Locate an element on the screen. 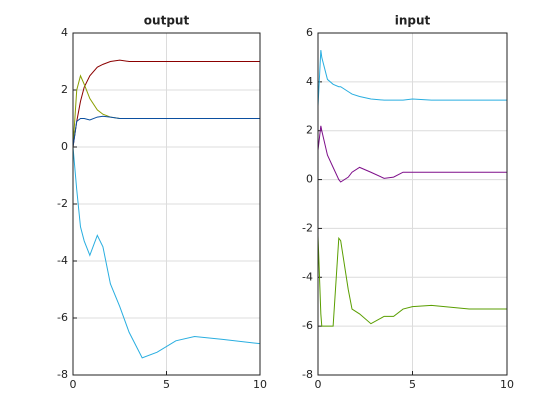 The height and width of the screenshot is (420, 560). chart-title: input is located at coordinates (413, 21).